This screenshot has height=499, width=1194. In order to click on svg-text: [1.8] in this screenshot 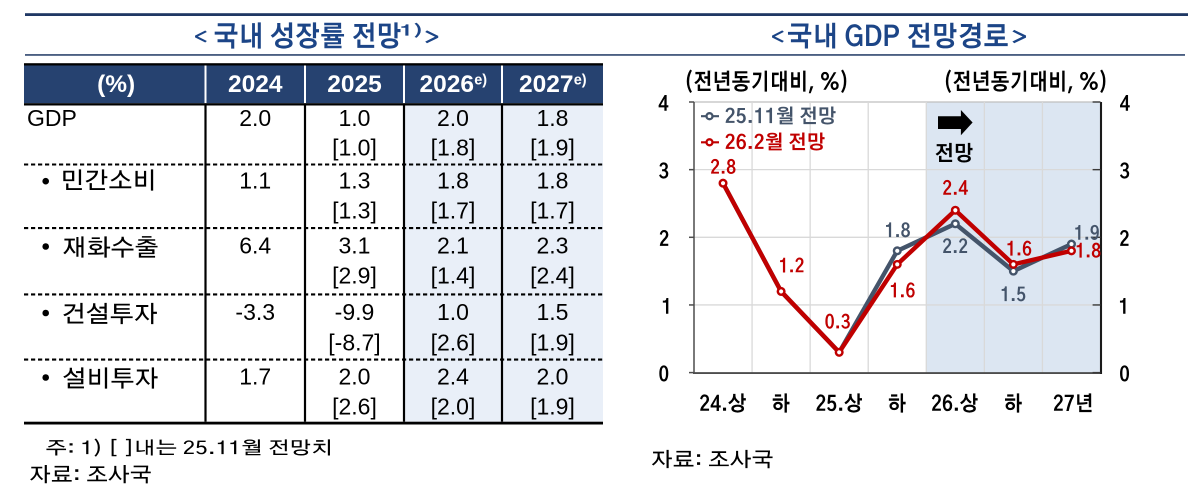, I will do `click(453, 148)`.